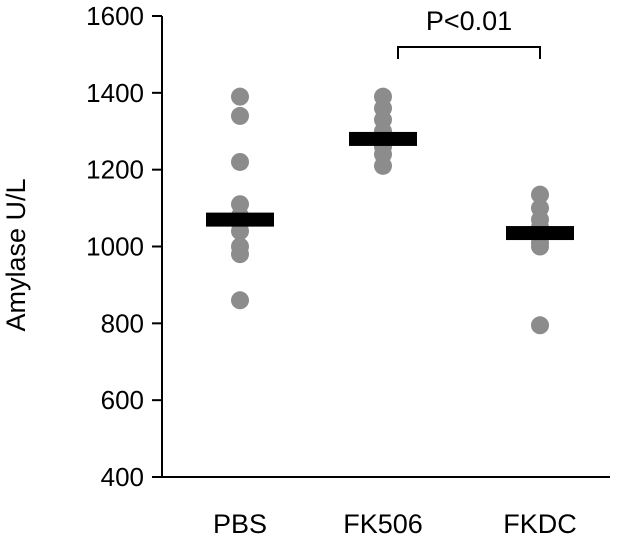 This screenshot has height=541, width=617. I want to click on y-tick-label: 600, so click(122, 400).